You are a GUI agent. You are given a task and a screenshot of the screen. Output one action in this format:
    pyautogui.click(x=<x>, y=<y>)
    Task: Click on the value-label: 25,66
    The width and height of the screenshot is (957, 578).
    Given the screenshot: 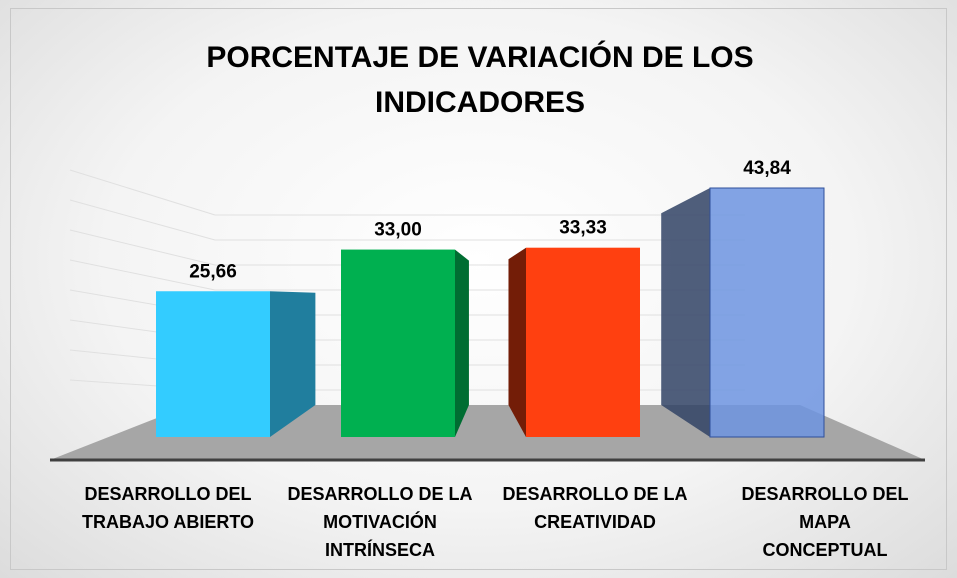 What is the action you would take?
    pyautogui.click(x=213, y=271)
    